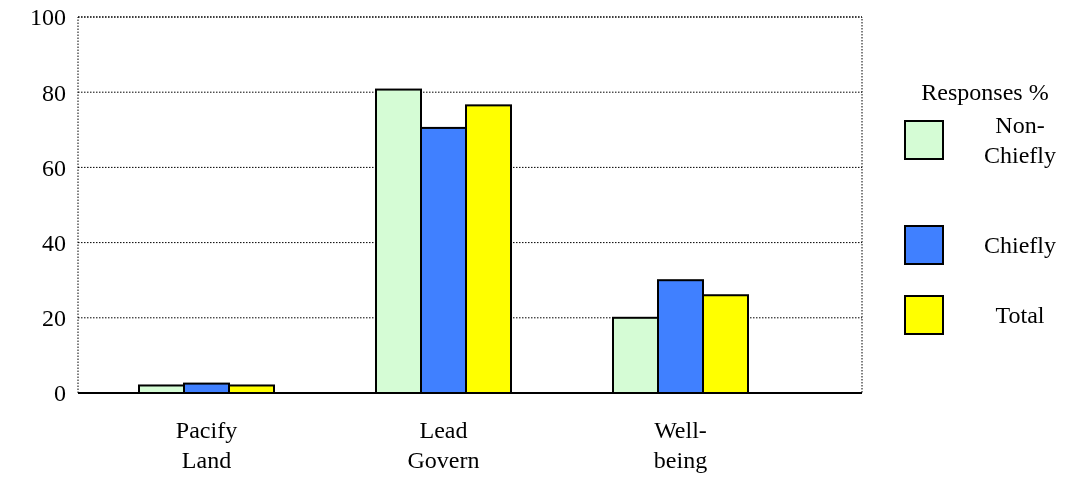 Image resolution: width=1082 pixels, height=489 pixels. I want to click on x-tick-label: Well-being, so click(680, 445).